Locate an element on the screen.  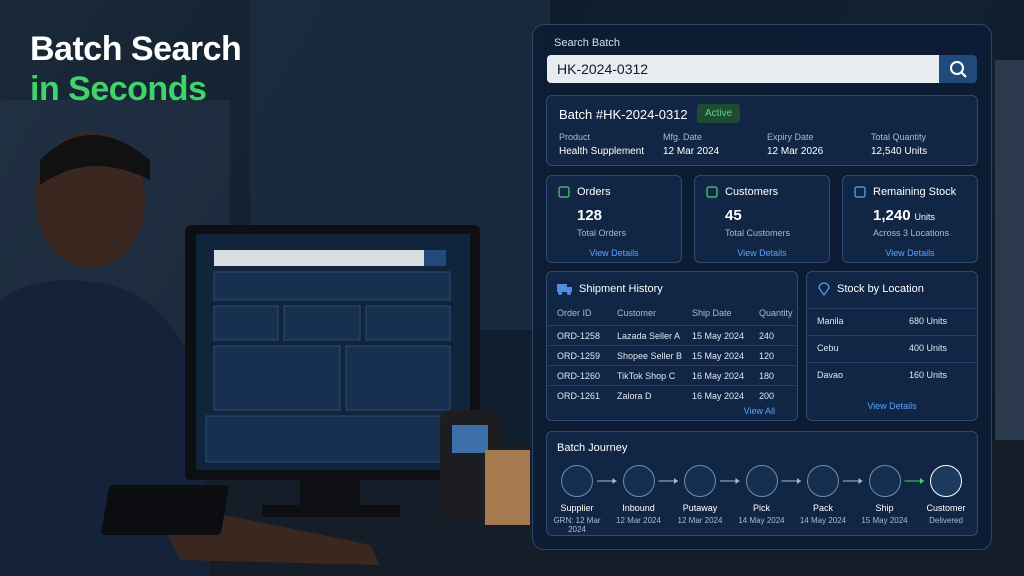
journey-step: Ship 15 May 2024 is located at coordinates (885, 495).